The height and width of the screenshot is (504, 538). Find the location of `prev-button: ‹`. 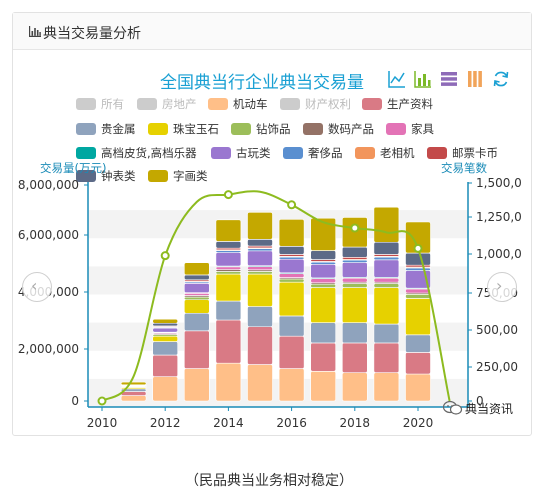

prev-button: ‹ is located at coordinates (37, 287).